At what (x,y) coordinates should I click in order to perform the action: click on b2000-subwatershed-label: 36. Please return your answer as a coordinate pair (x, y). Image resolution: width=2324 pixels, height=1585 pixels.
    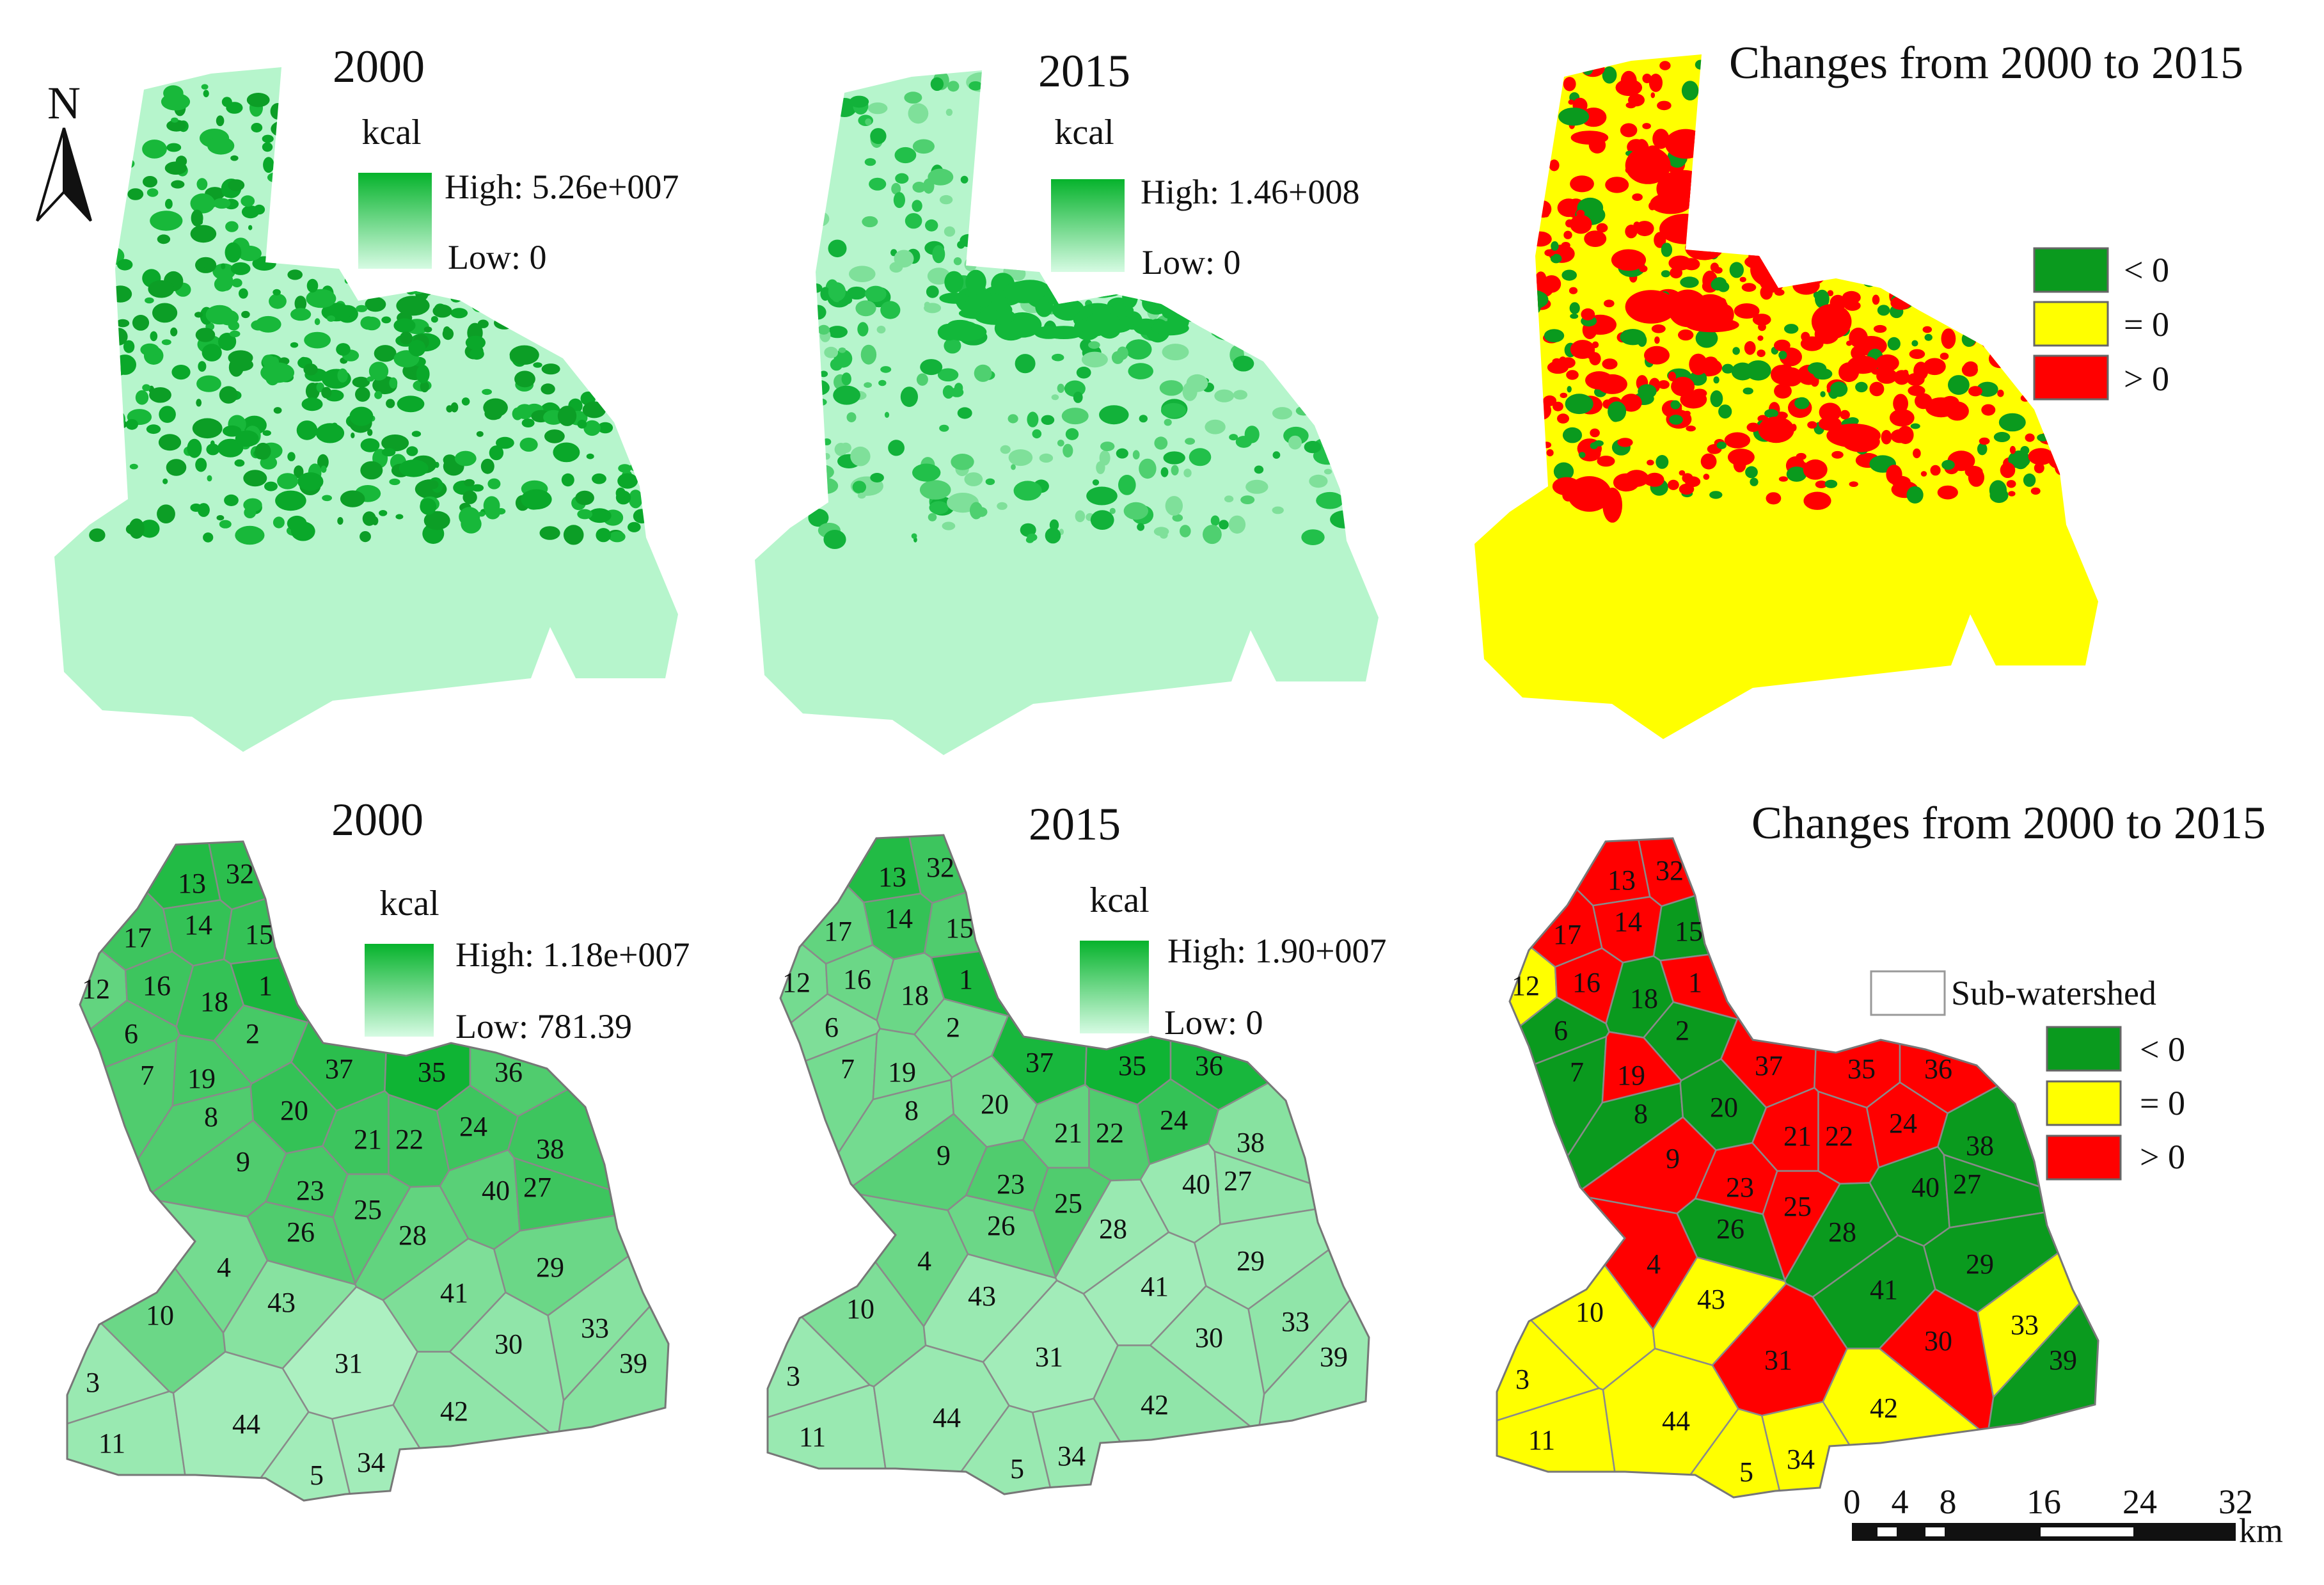
    Looking at the image, I should click on (508, 1072).